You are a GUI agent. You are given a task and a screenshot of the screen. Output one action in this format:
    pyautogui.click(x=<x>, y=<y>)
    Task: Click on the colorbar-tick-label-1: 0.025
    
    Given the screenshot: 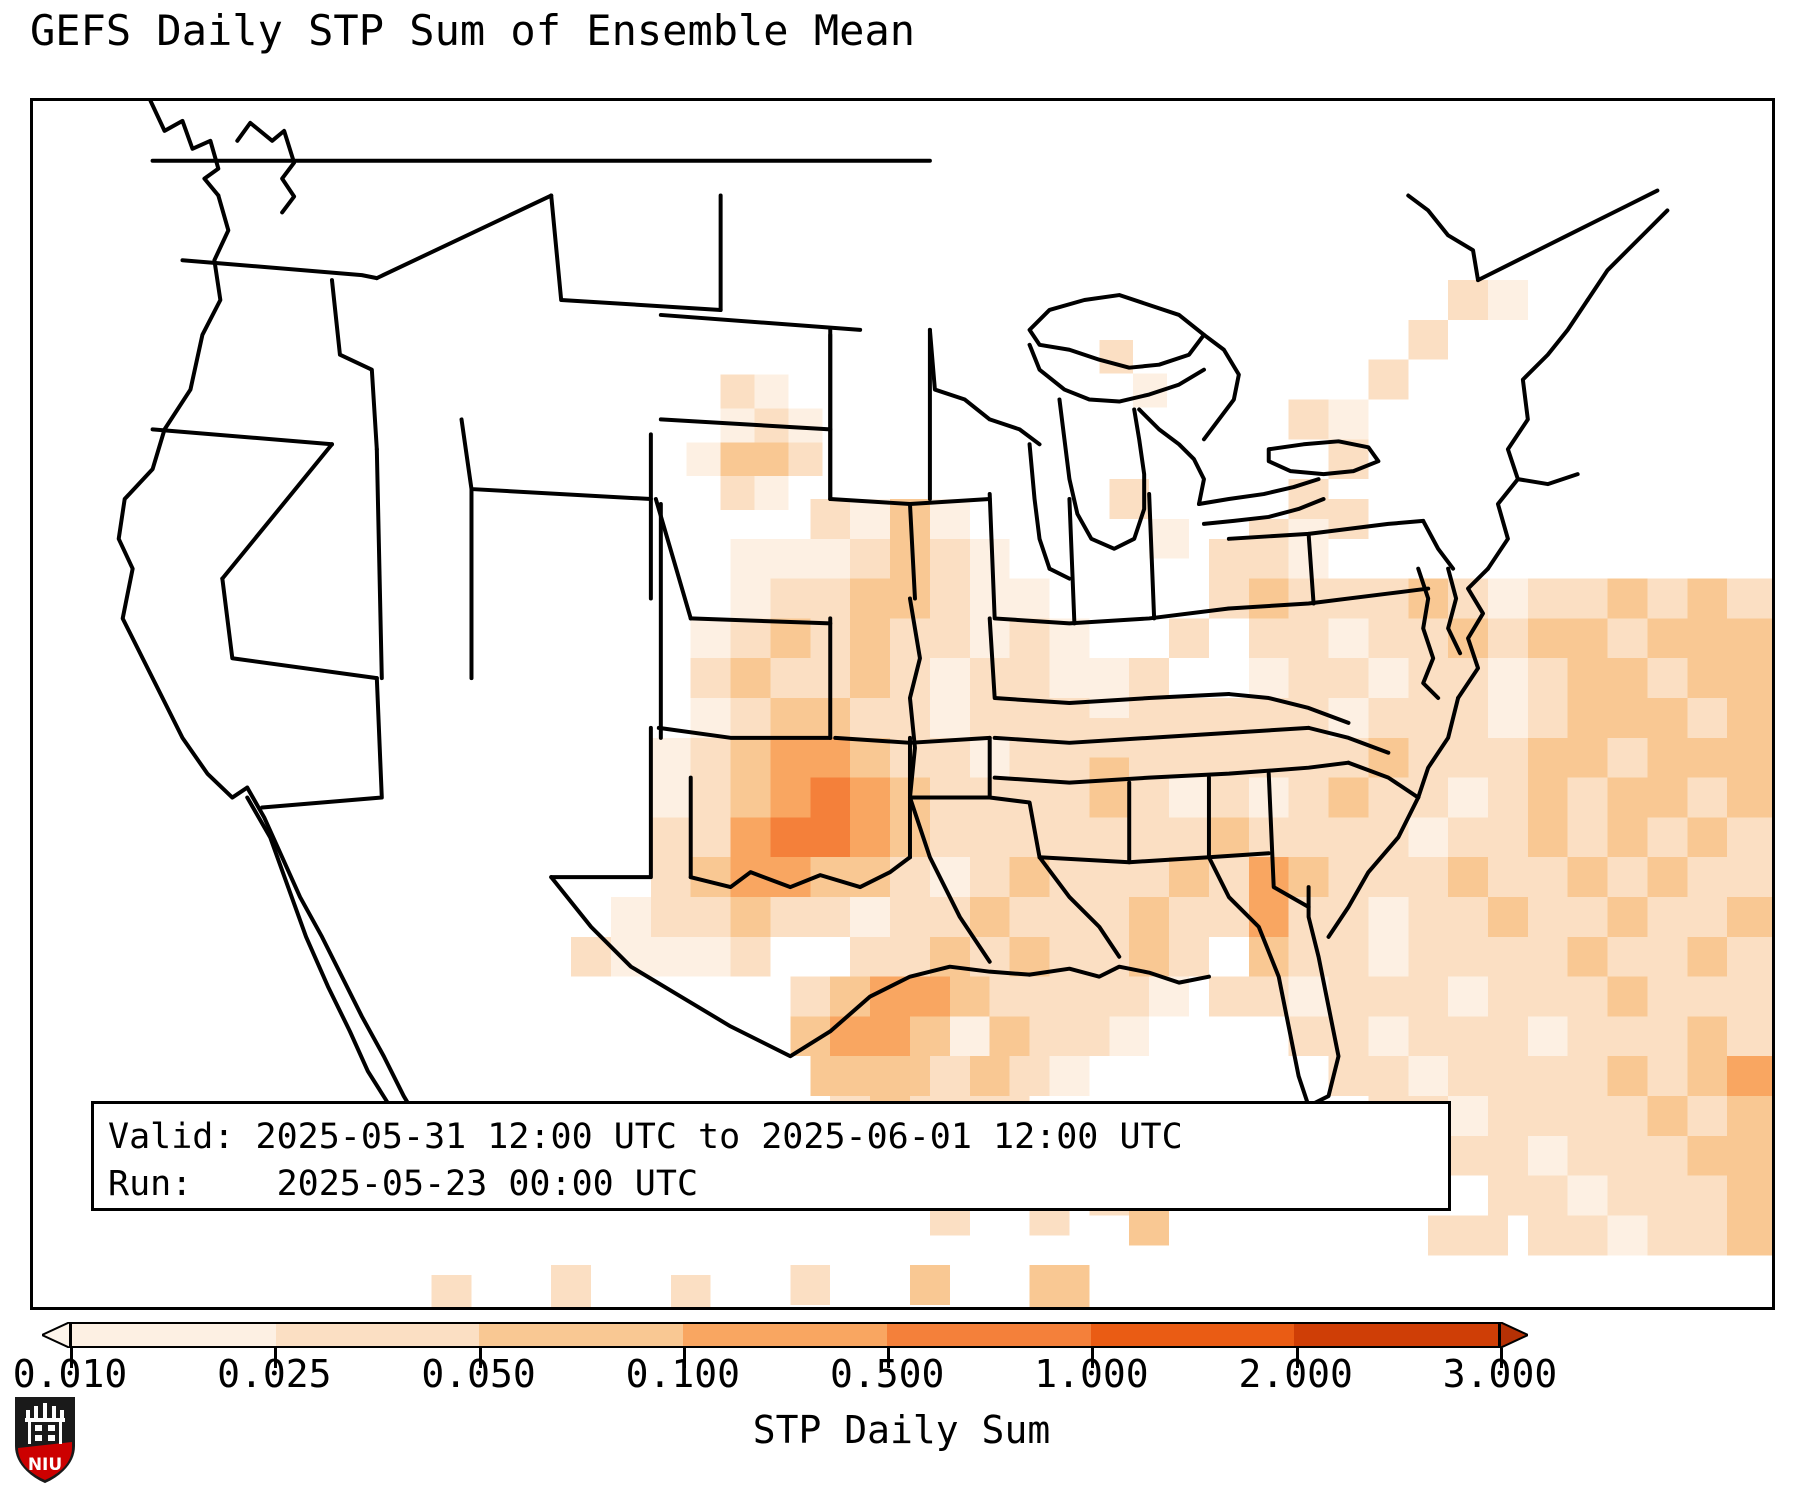 What is the action you would take?
    pyautogui.click(x=274, y=1374)
    